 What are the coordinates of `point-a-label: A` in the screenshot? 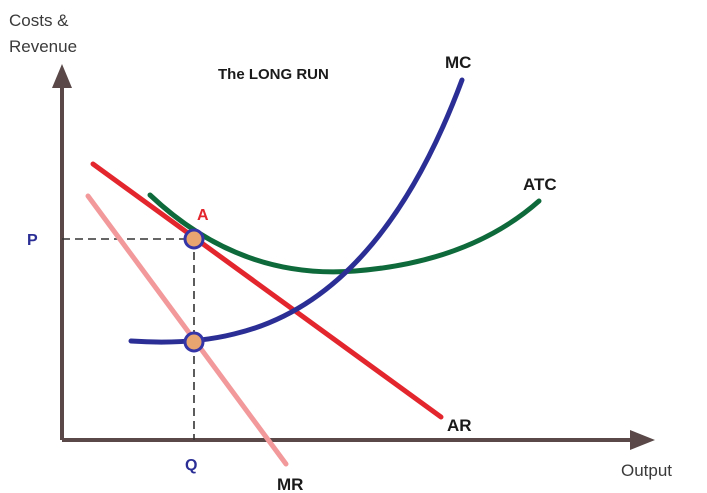 It's located at (203, 215).